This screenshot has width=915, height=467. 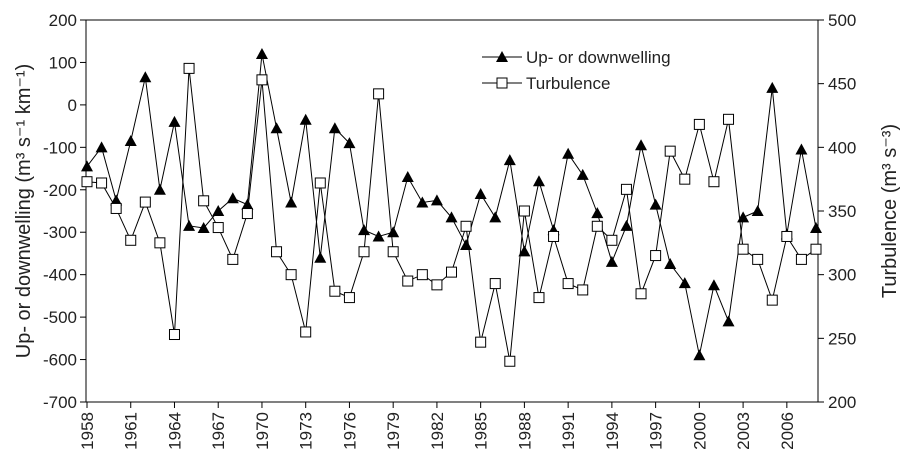 What do you see at coordinates (349, 431) in the screenshot?
I see `x-tick-label: 1976` at bounding box center [349, 431].